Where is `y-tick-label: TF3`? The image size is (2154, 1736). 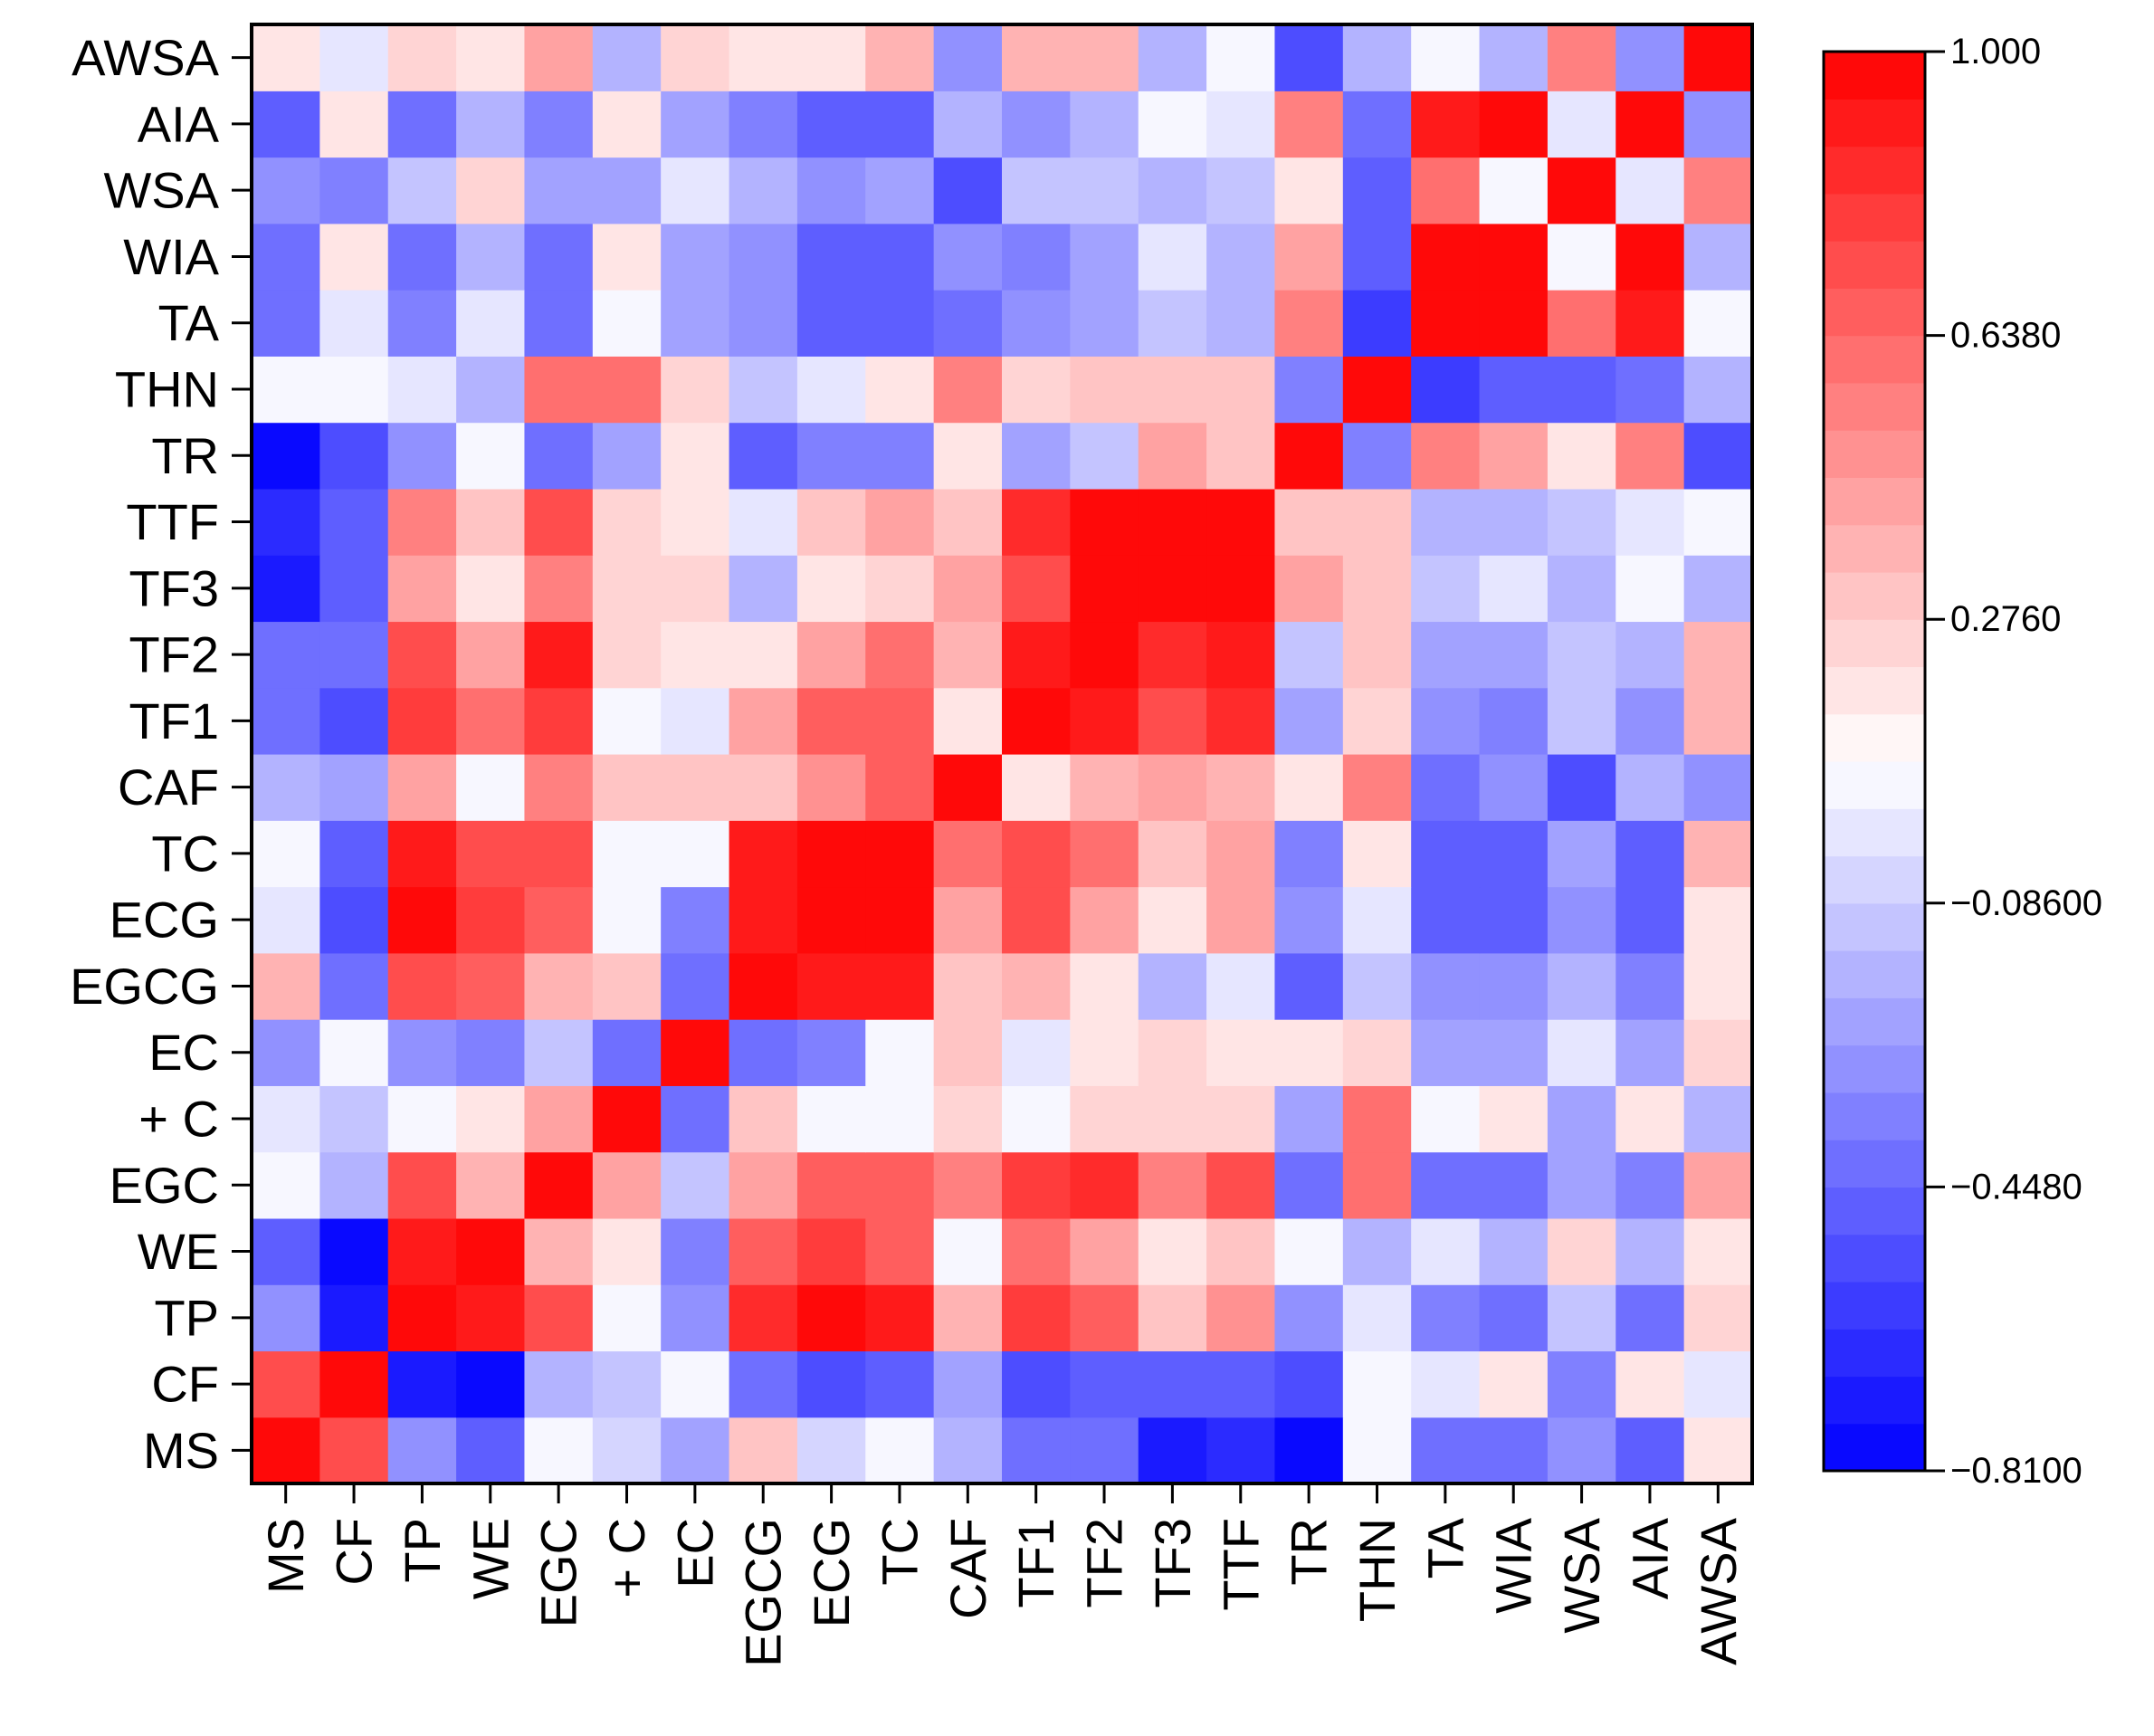 y-tick-label: TF3 is located at coordinates (174, 587).